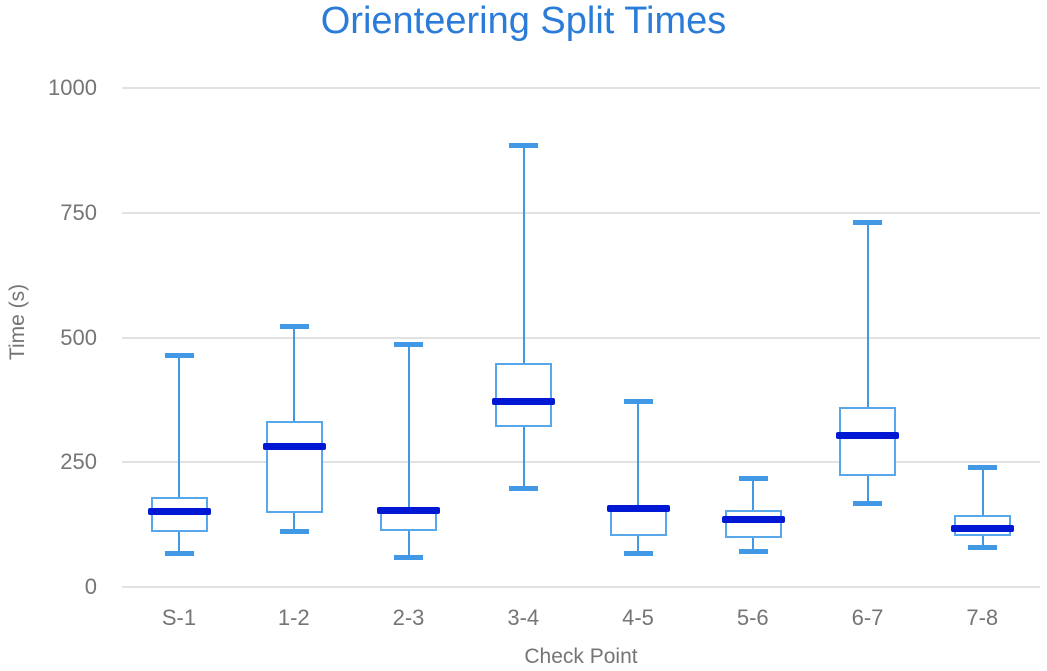  Describe the element at coordinates (581, 656) in the screenshot. I see `x-axis-title: Check Point` at that location.